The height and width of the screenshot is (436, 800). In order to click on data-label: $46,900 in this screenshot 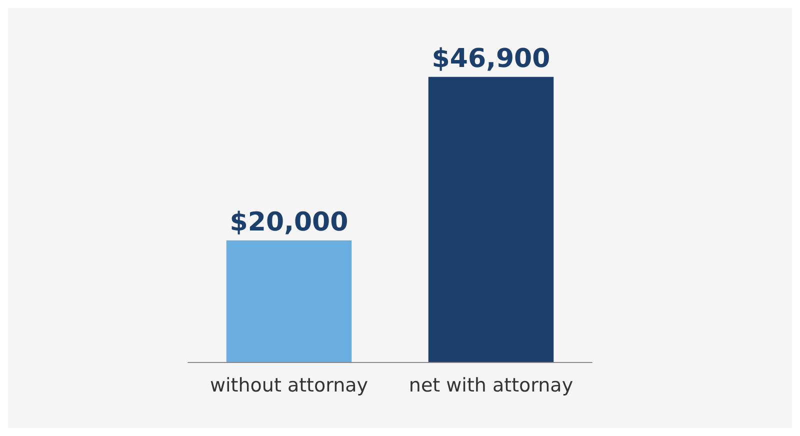, I will do `click(491, 59)`.